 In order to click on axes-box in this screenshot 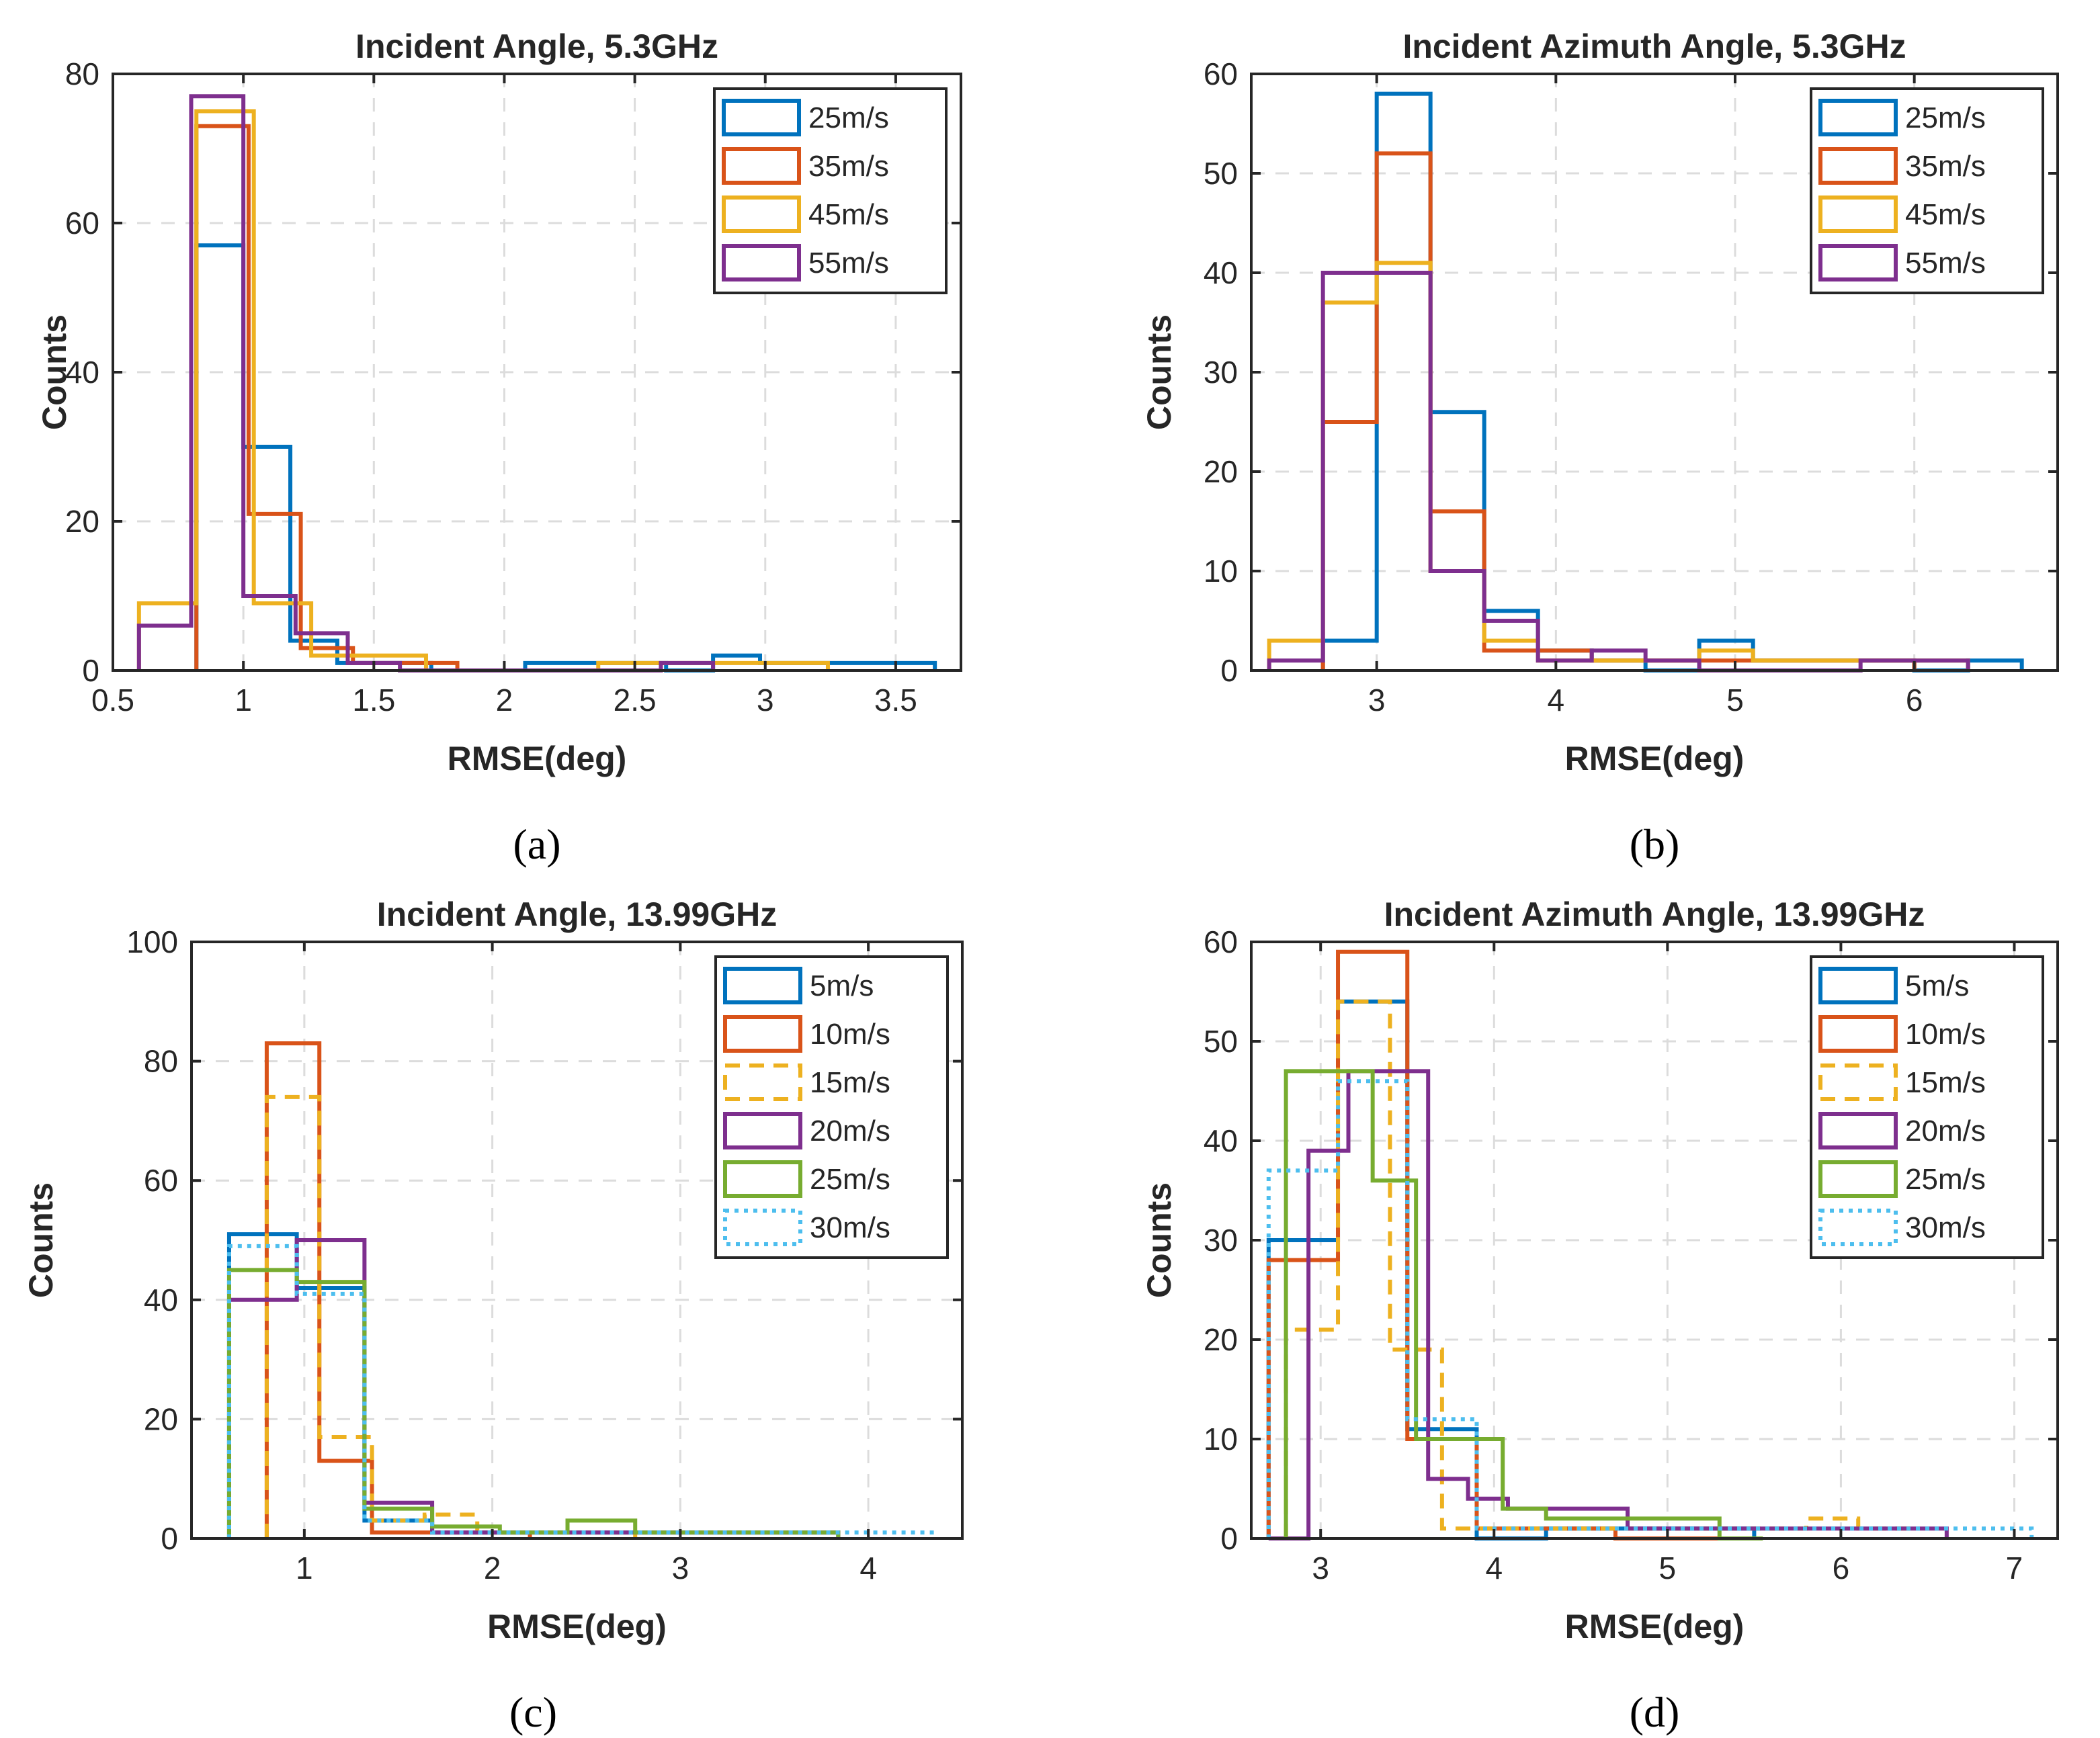, I will do `click(577, 1240)`.